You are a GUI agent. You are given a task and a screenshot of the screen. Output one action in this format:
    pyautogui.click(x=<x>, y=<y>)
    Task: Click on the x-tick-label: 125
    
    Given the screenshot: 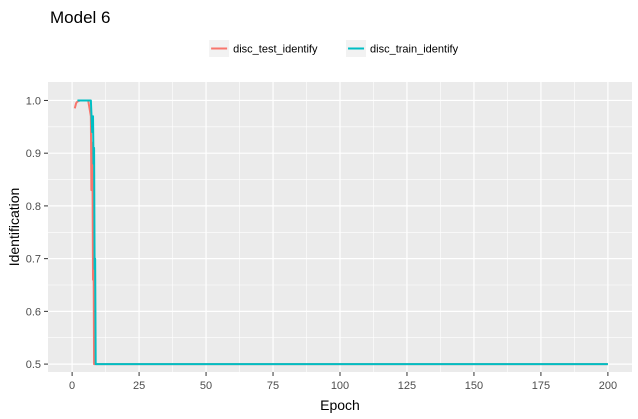 What is the action you would take?
    pyautogui.click(x=407, y=386)
    